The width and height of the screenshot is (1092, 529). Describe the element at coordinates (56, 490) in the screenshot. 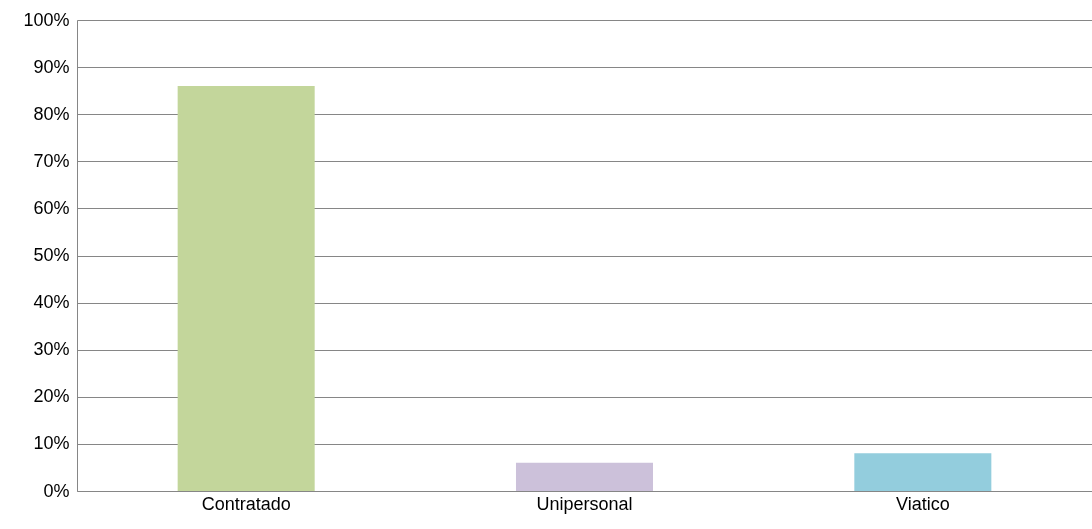

I see `y-tick-label: 0%` at that location.